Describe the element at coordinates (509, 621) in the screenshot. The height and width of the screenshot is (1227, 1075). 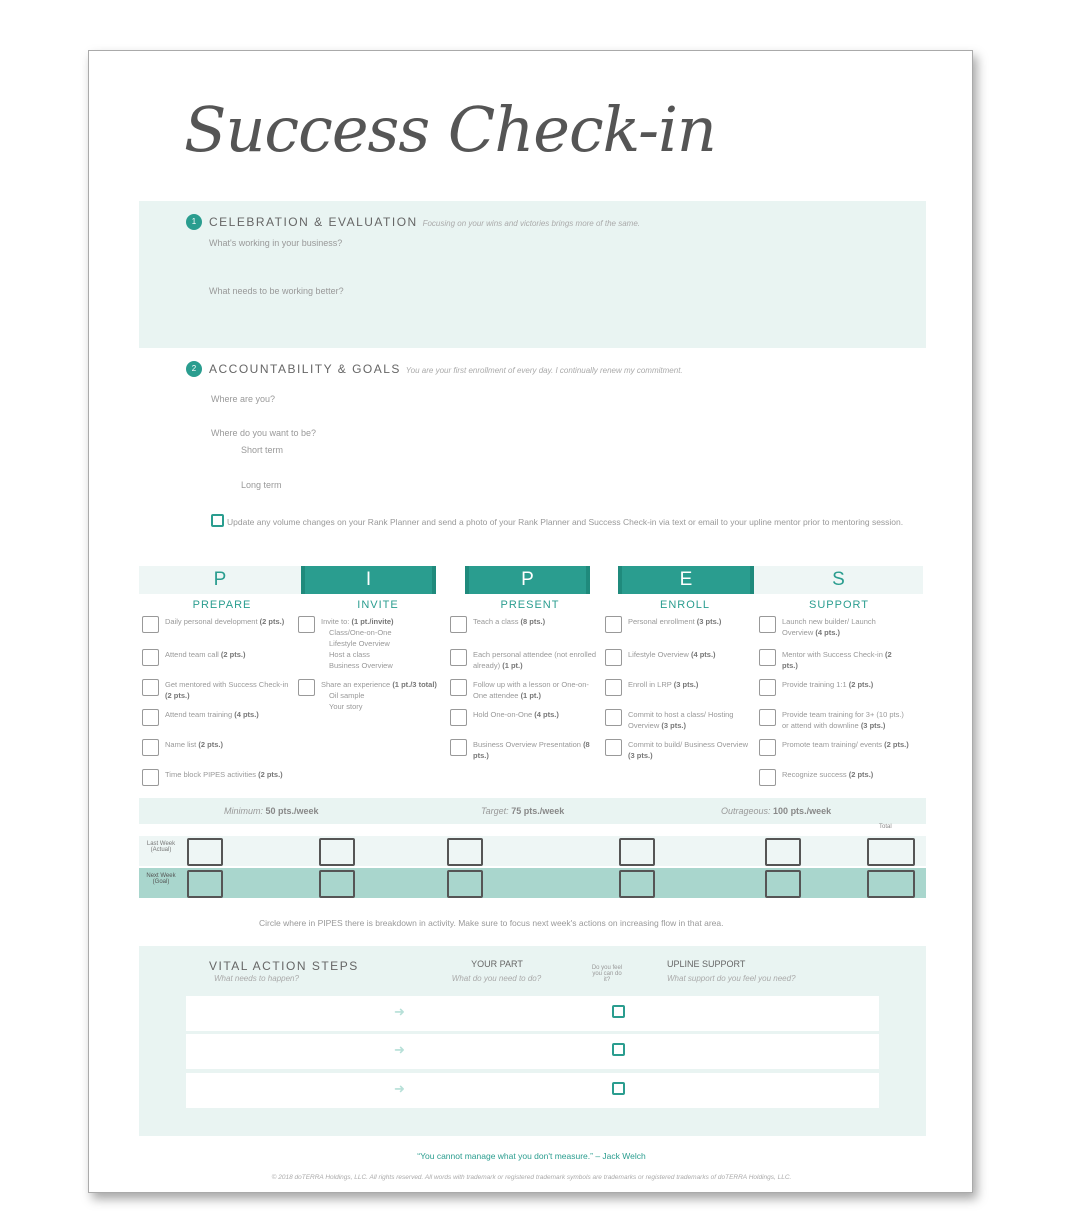
I see `activity-label: Teach a class (8 pts.)` at that location.